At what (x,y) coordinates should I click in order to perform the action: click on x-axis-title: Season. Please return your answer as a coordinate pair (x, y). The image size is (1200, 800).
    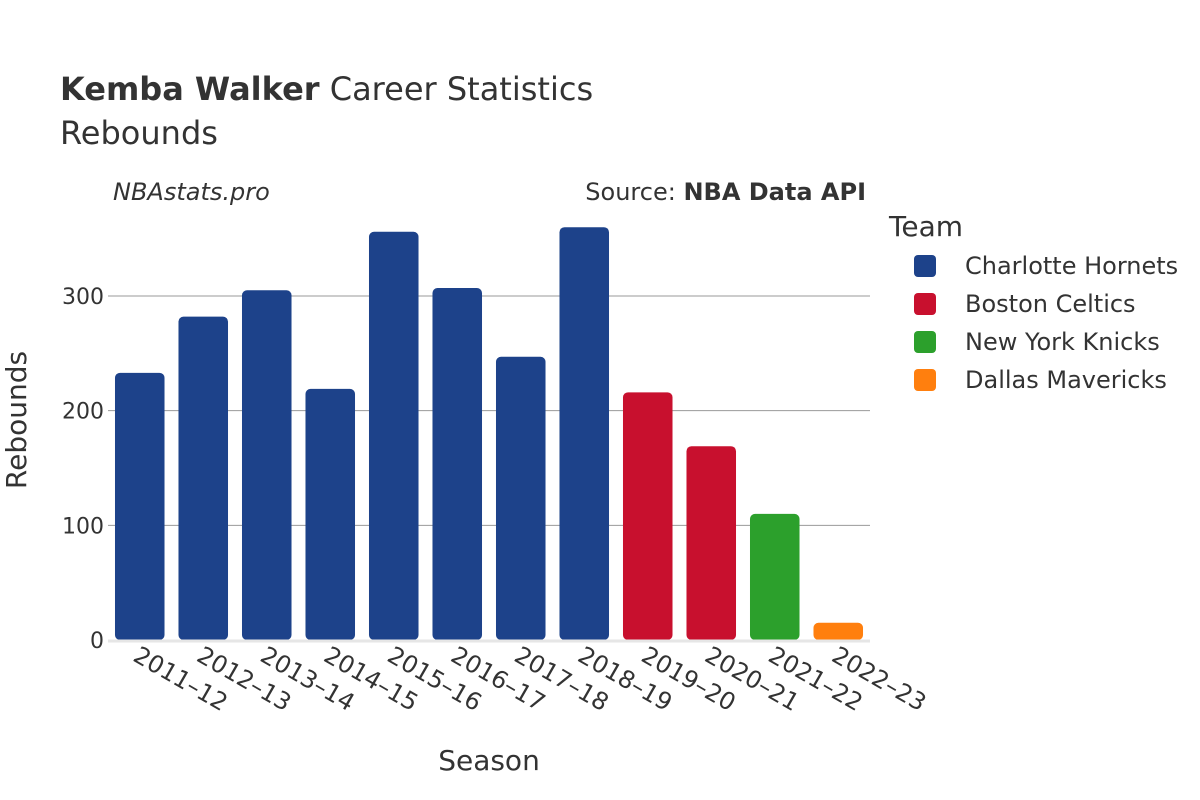
    Looking at the image, I should click on (489, 760).